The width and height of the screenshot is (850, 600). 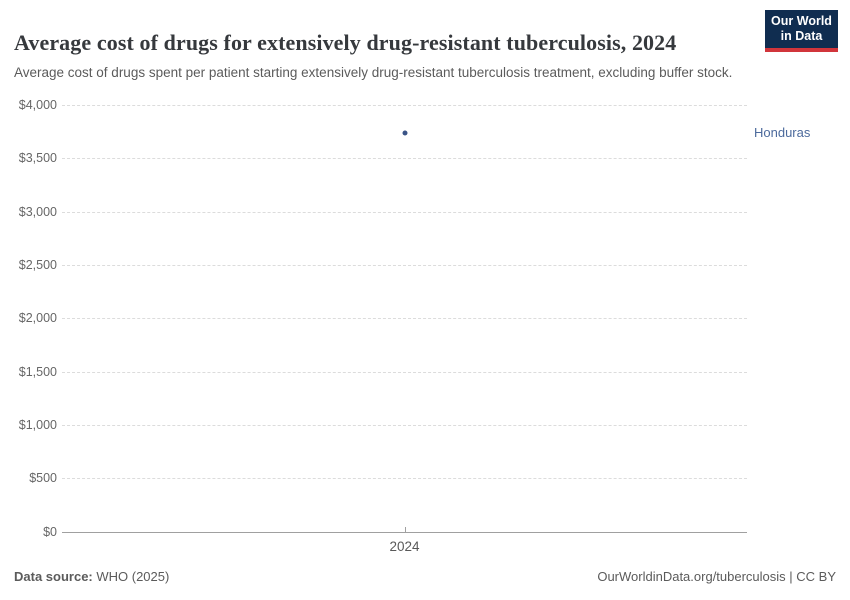 What do you see at coordinates (37, 105) in the screenshot?
I see `y-axis-tick-label: $4,000` at bounding box center [37, 105].